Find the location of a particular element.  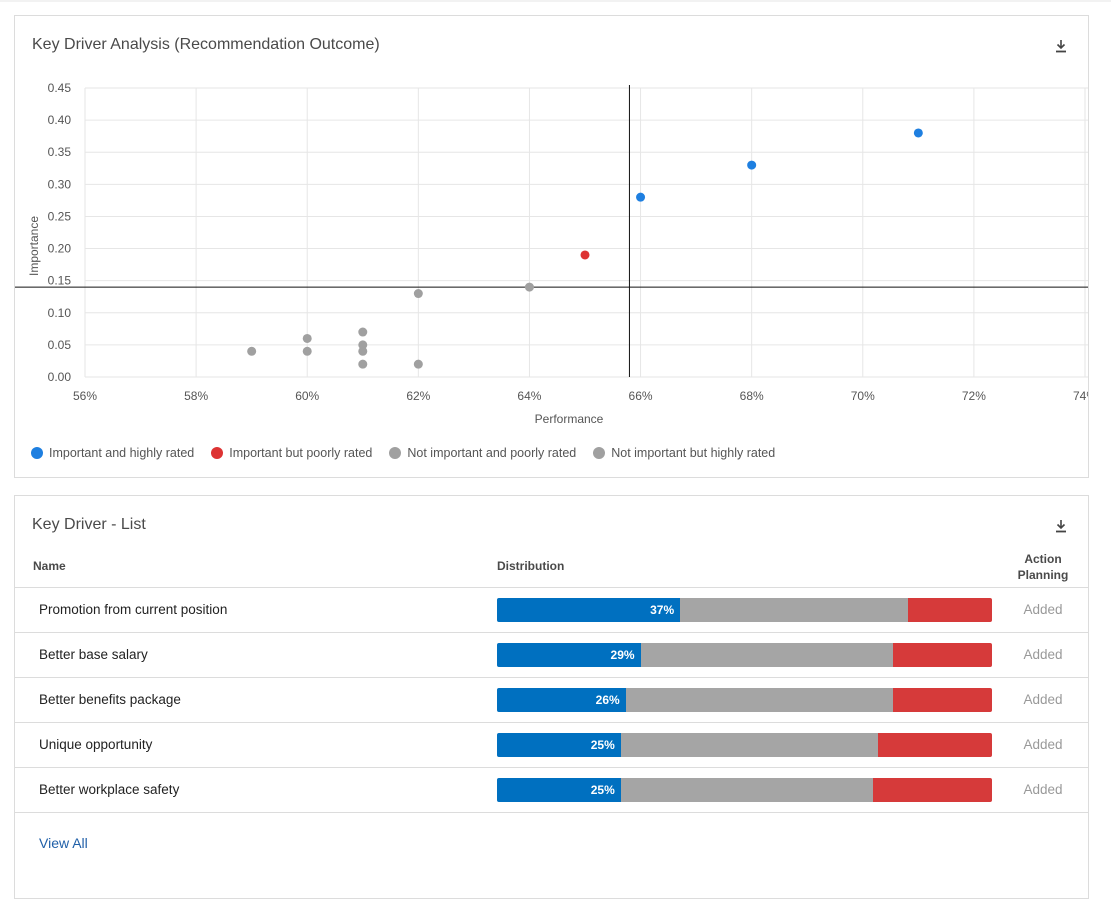

view-all-link: View All is located at coordinates (63, 843).